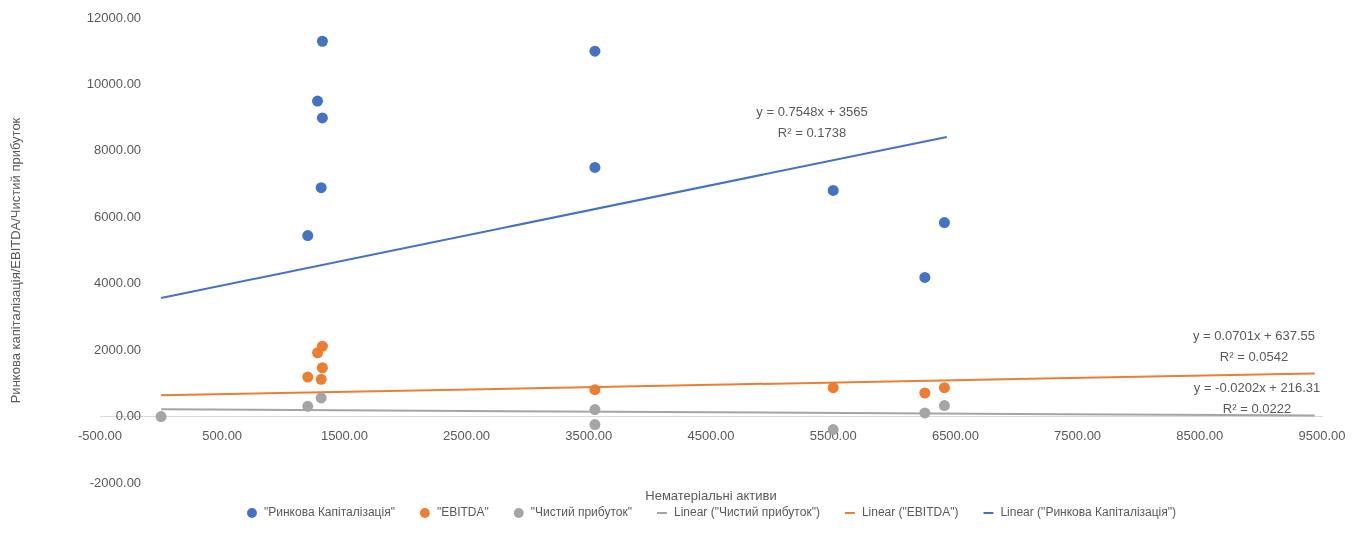 Image resolution: width=1363 pixels, height=535 pixels. What do you see at coordinates (1088, 512) in the screenshot?
I see `legend-label: Linear ("Ринкова Капіталізація")` at bounding box center [1088, 512].